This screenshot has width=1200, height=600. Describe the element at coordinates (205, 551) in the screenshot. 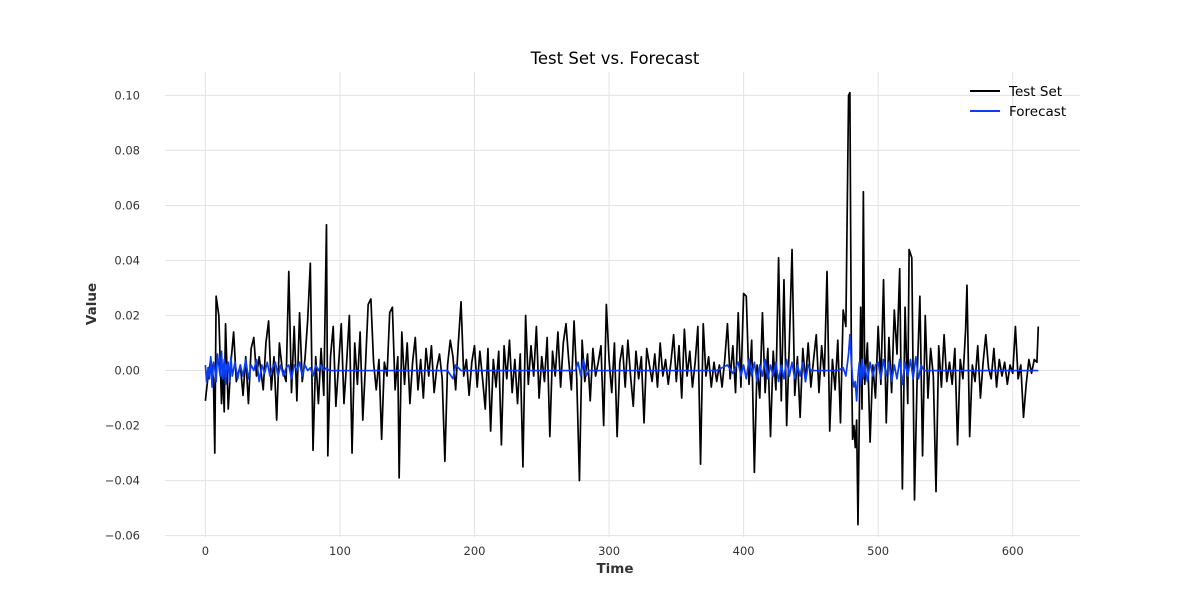

I see `x-tick-label: 0` at that location.